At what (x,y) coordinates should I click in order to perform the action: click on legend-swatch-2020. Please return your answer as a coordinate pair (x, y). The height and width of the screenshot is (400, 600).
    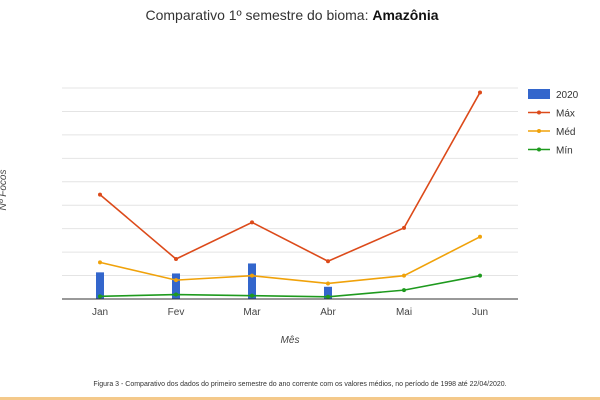
    Looking at the image, I should click on (539, 94).